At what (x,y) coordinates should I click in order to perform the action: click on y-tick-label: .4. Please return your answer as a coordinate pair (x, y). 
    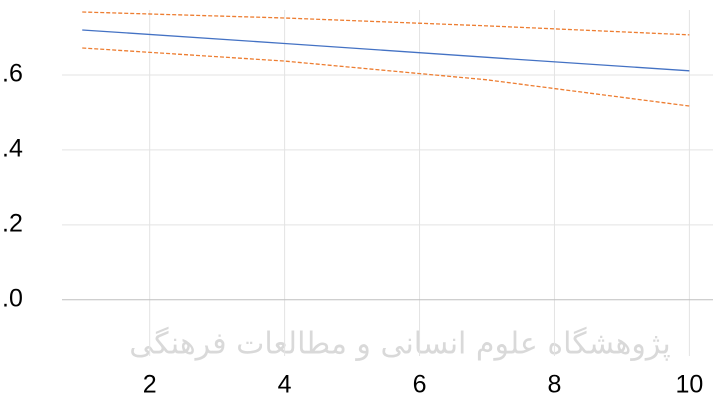
    Looking at the image, I should click on (12, 149).